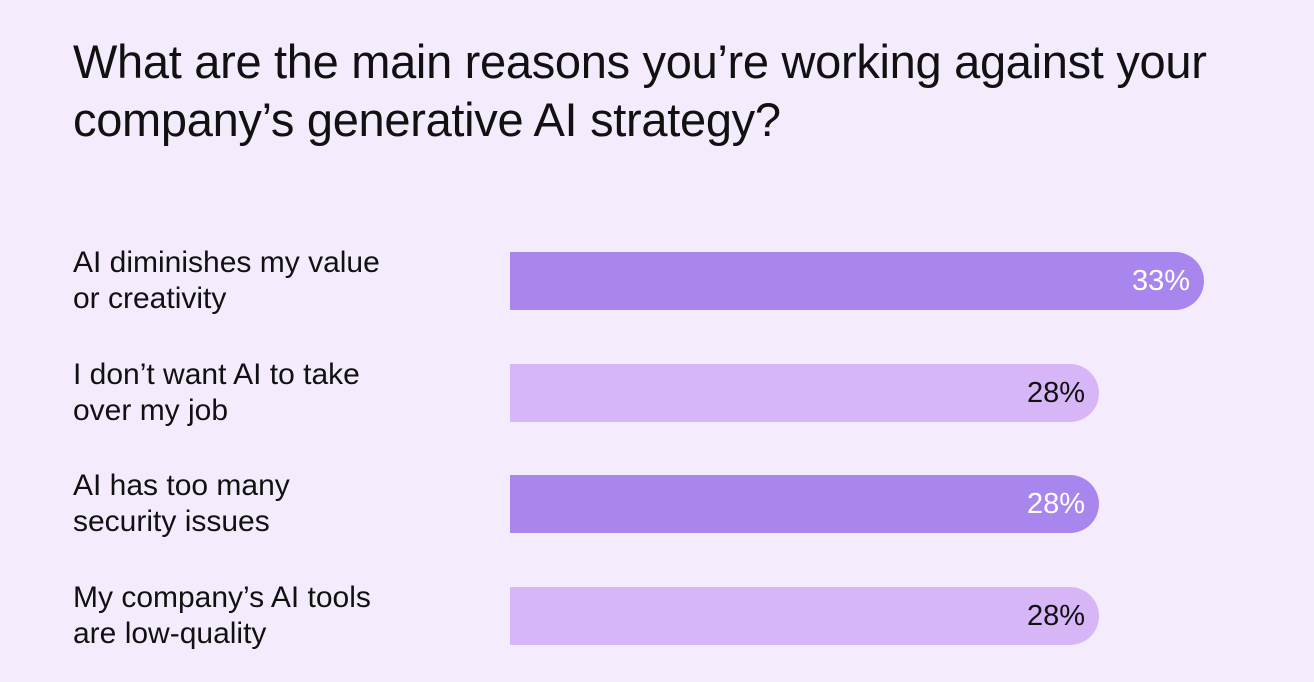 The height and width of the screenshot is (682, 1314). Describe the element at coordinates (283, 504) in the screenshot. I see `category-label: AI has too many security issues` at that location.